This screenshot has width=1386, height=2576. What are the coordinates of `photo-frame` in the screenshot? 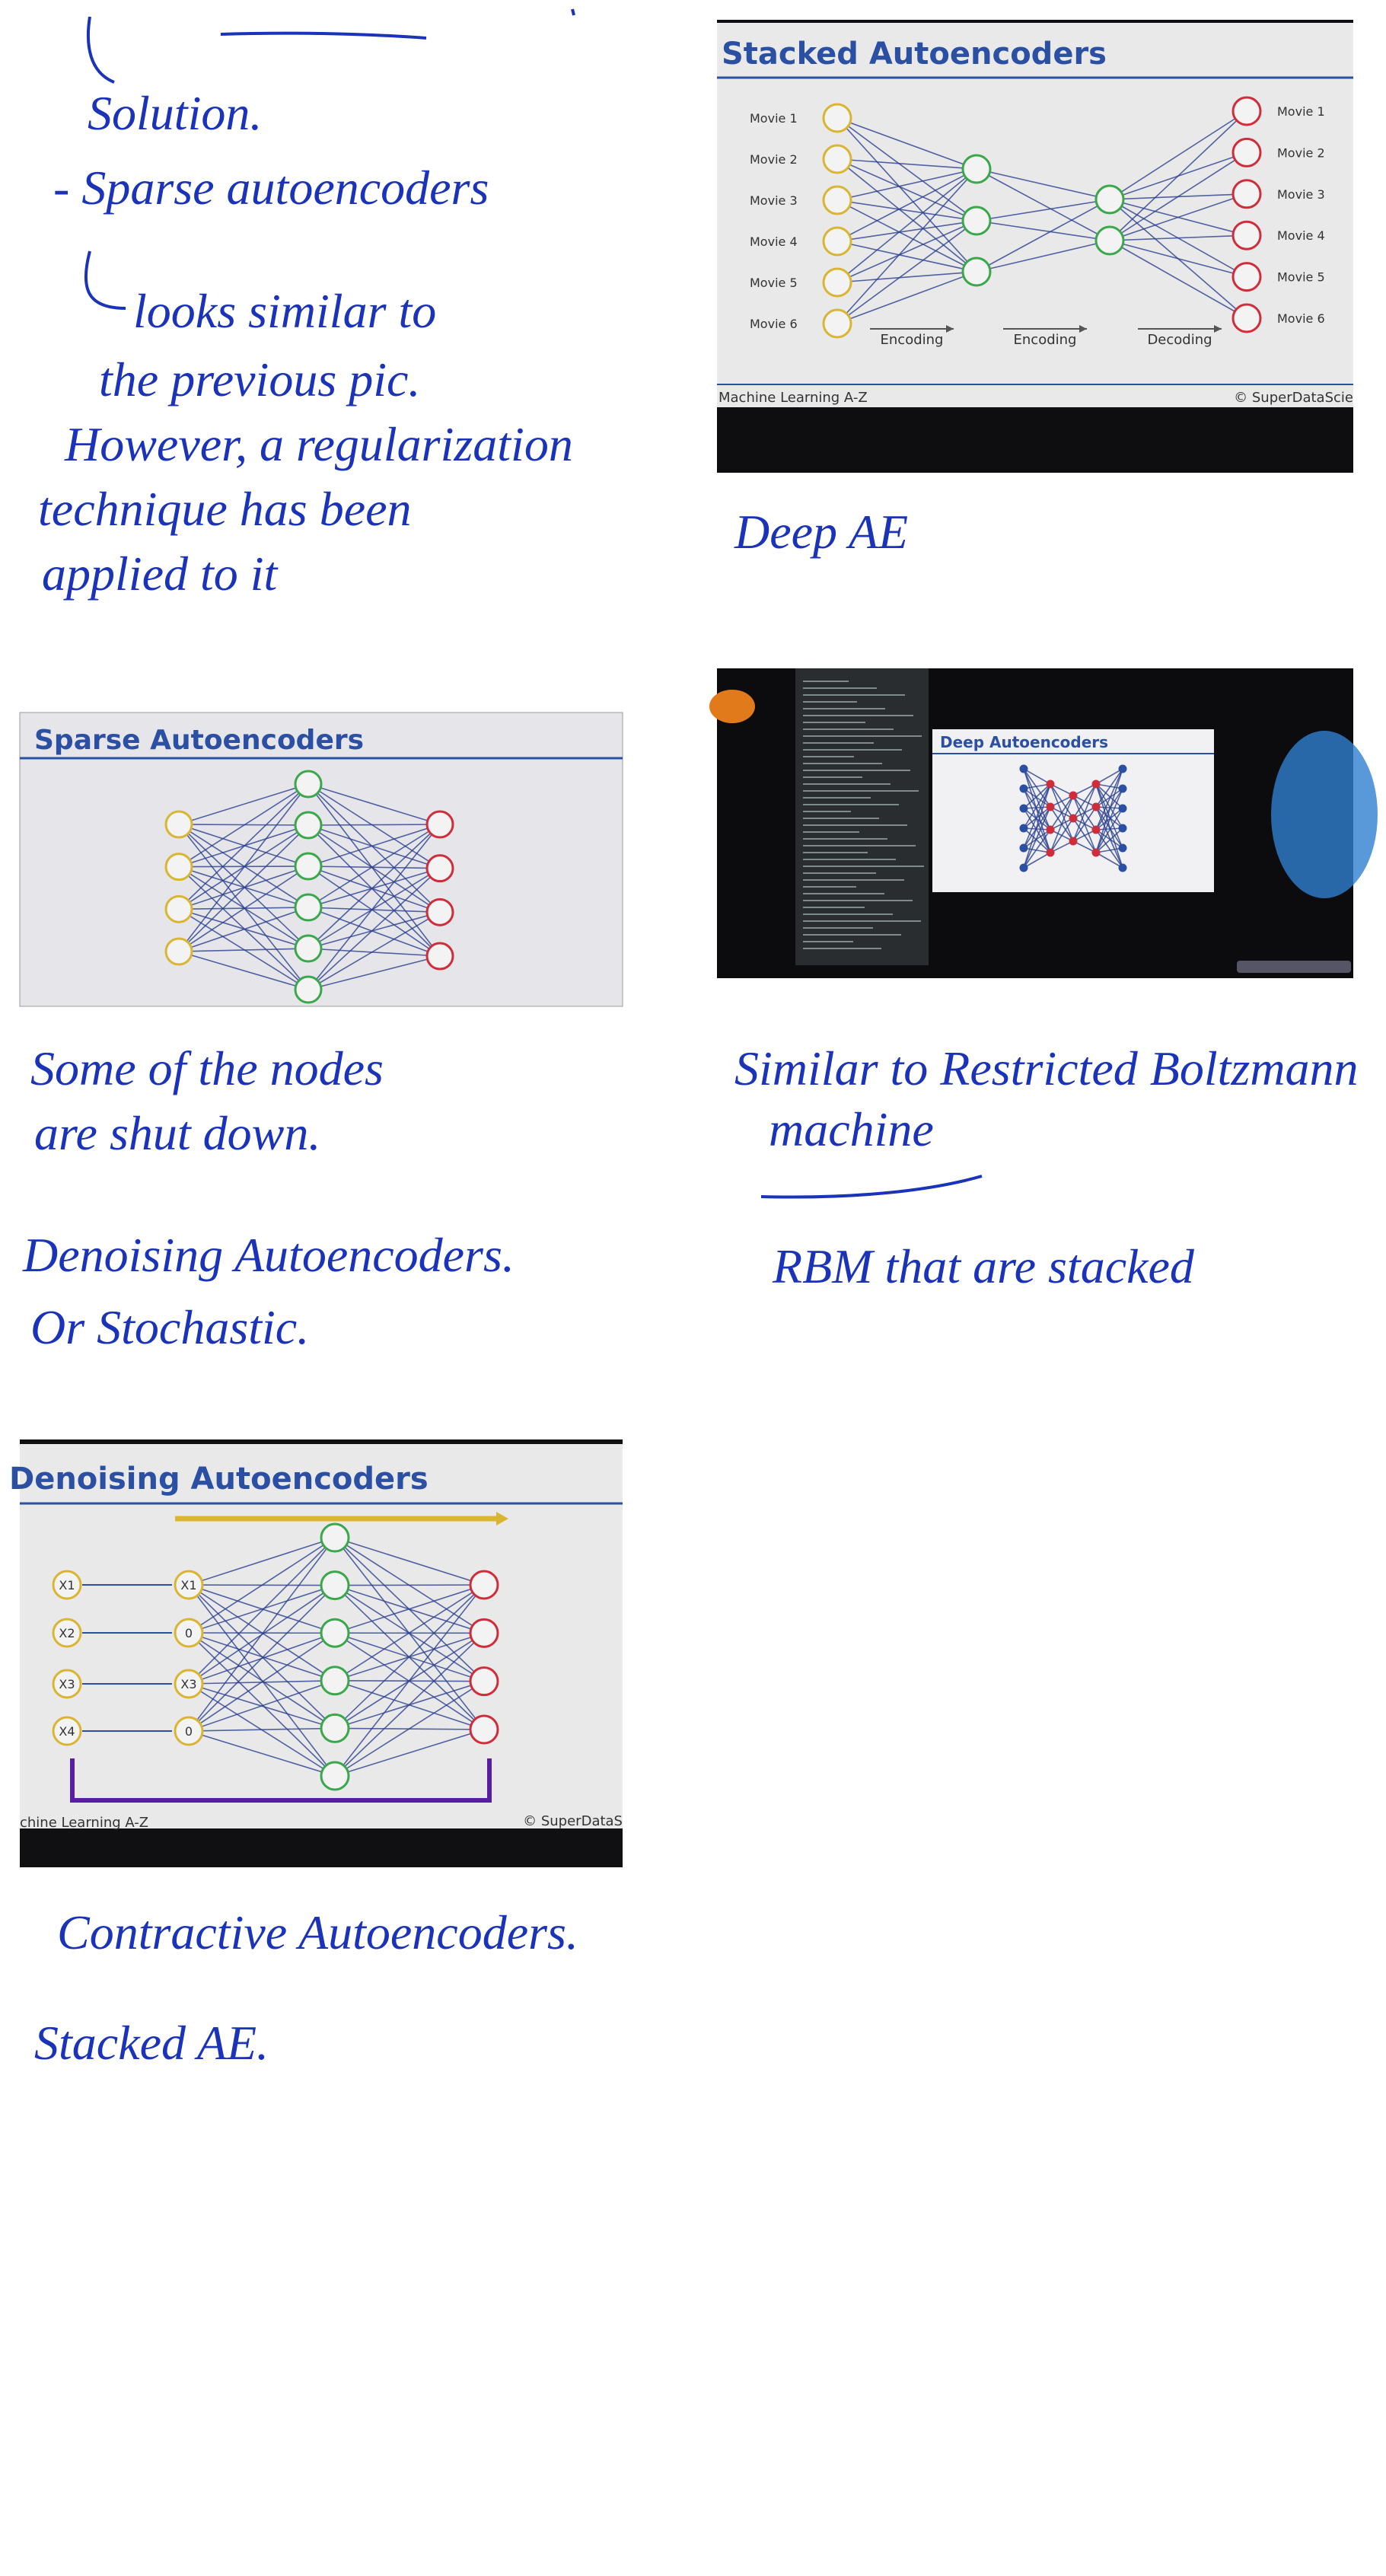 It's located at (321, 860).